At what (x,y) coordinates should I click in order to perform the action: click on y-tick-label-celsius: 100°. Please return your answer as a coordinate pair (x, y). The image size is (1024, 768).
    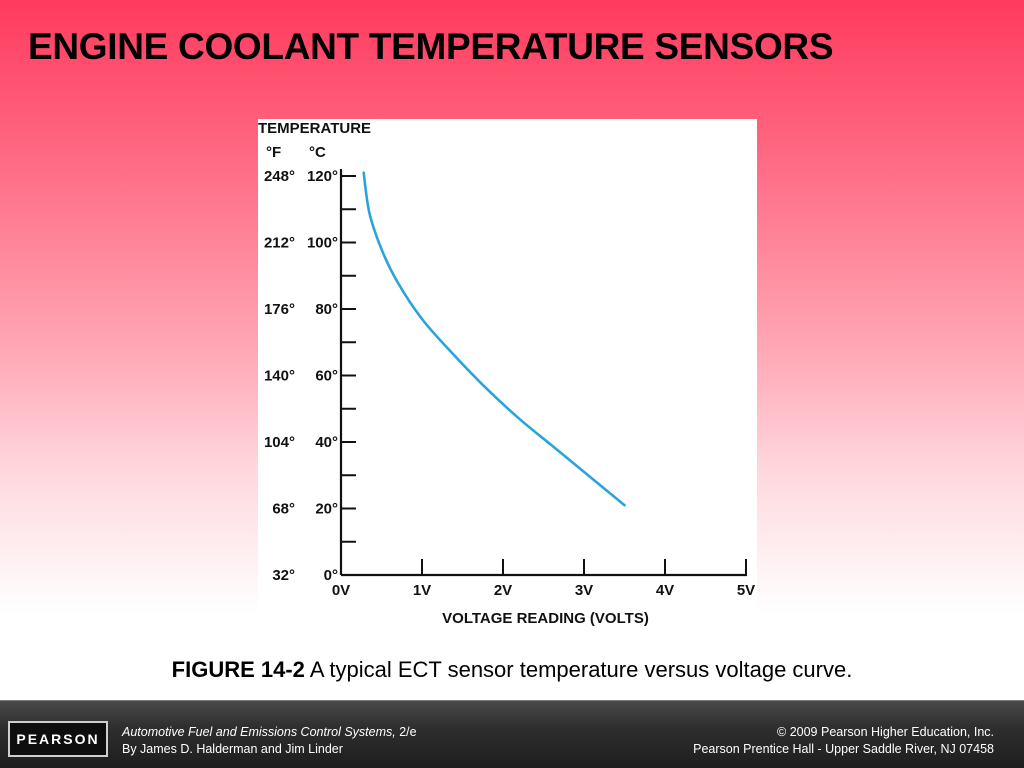
    Looking at the image, I should click on (322, 243).